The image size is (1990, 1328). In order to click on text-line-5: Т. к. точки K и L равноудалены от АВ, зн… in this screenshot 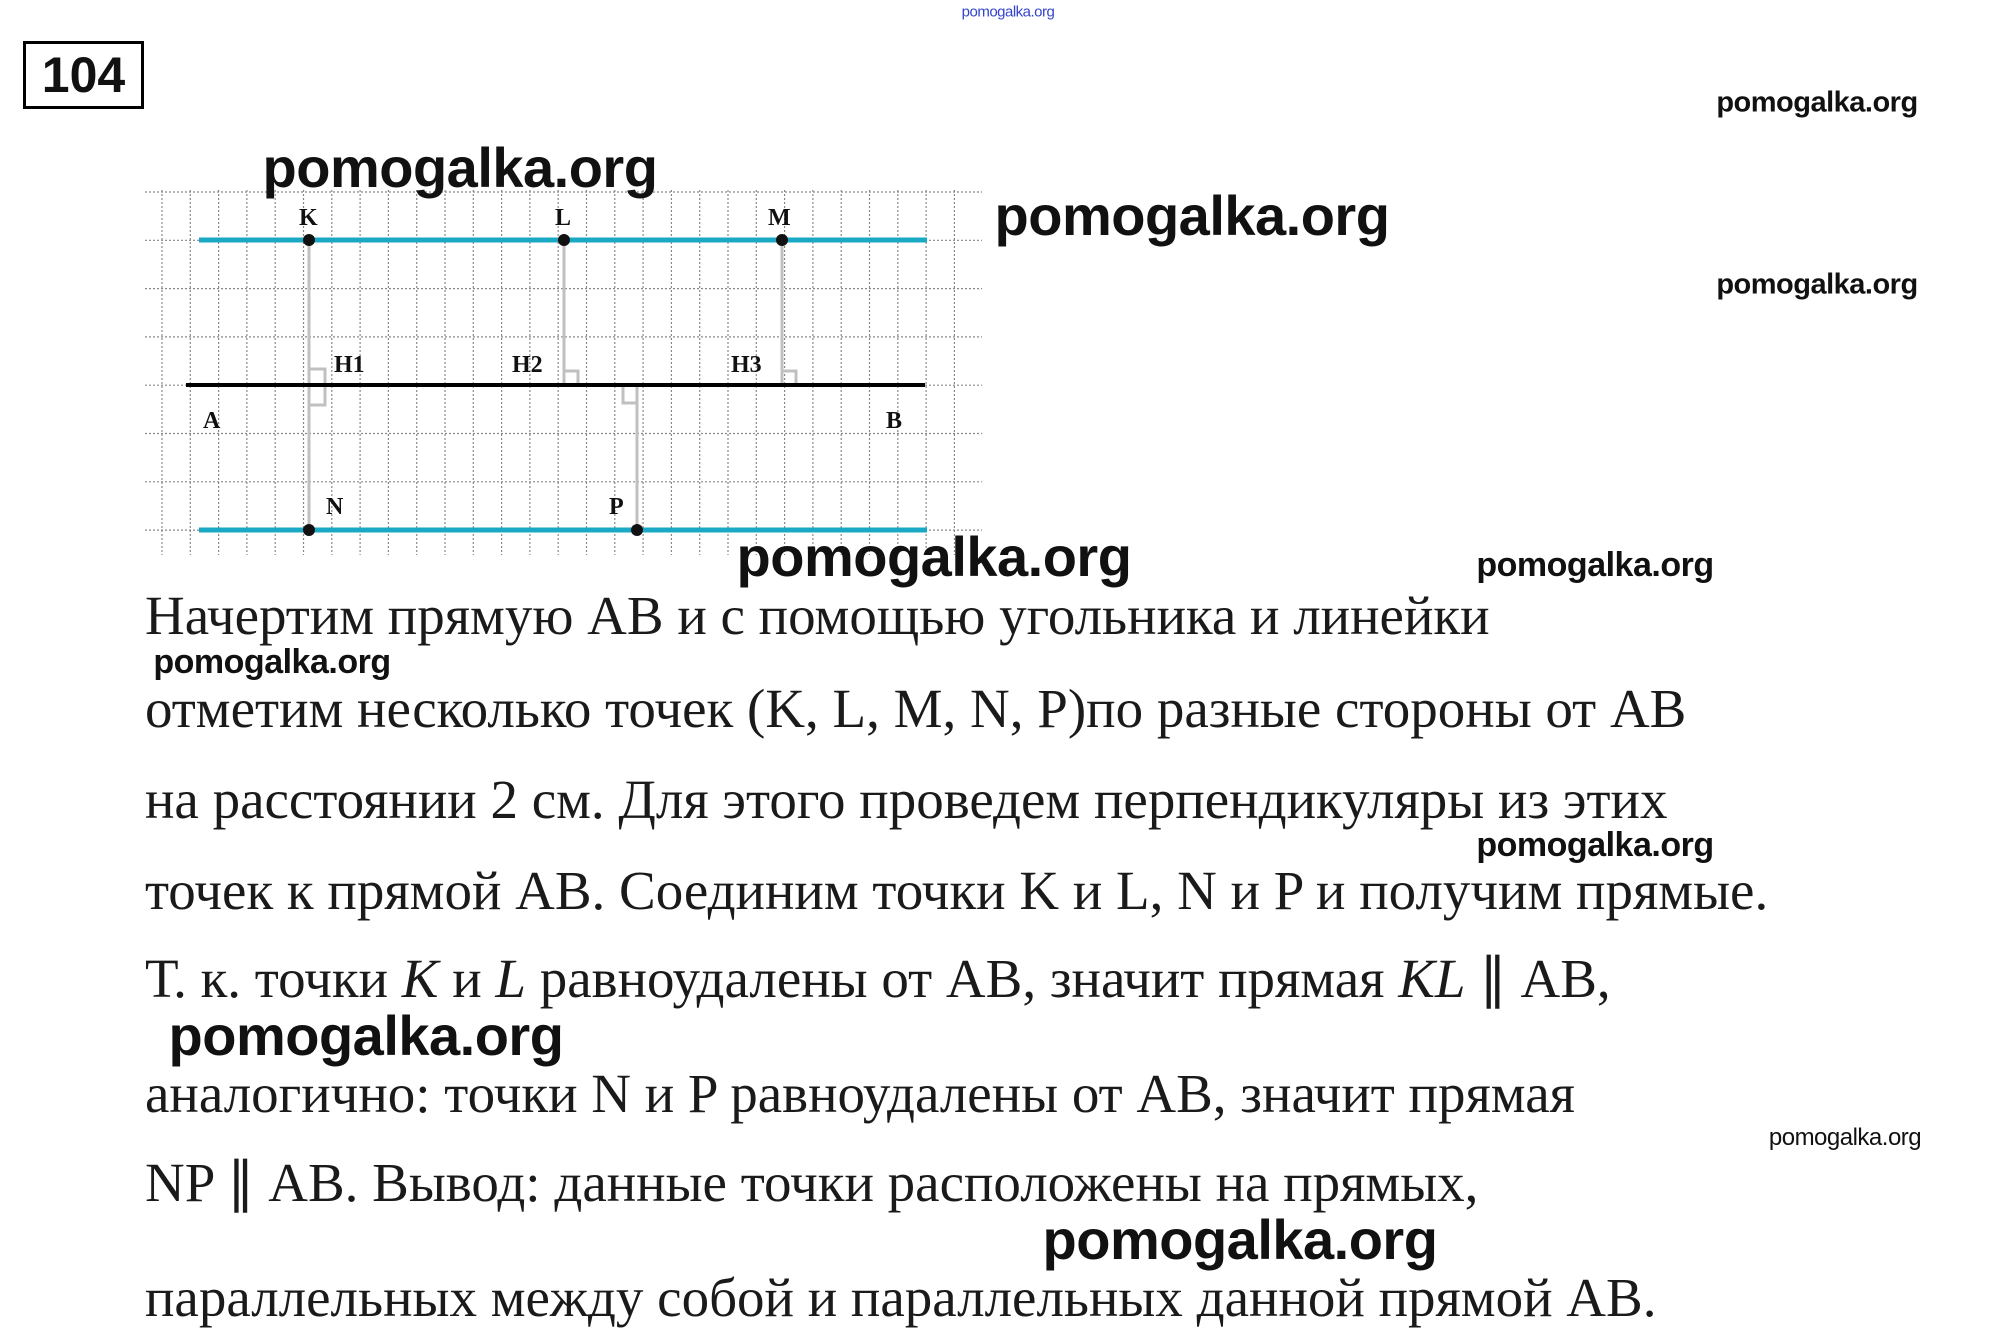, I will do `click(878, 978)`.